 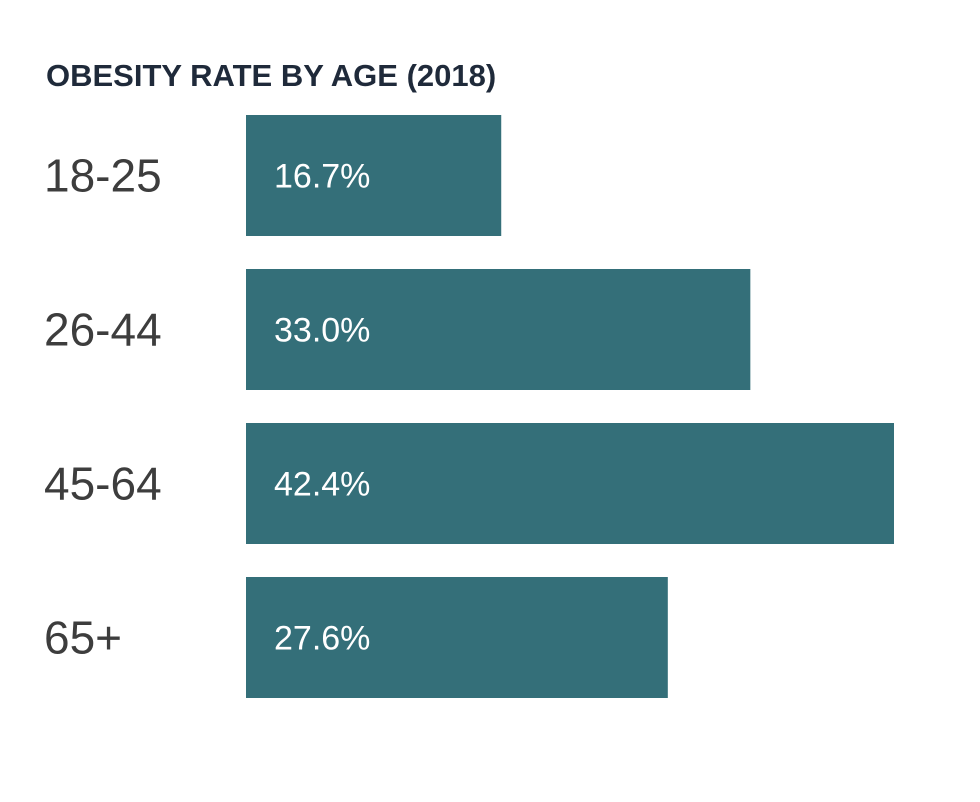 I want to click on bar-group-26-44: 26-44 33.0%, so click(x=397, y=329).